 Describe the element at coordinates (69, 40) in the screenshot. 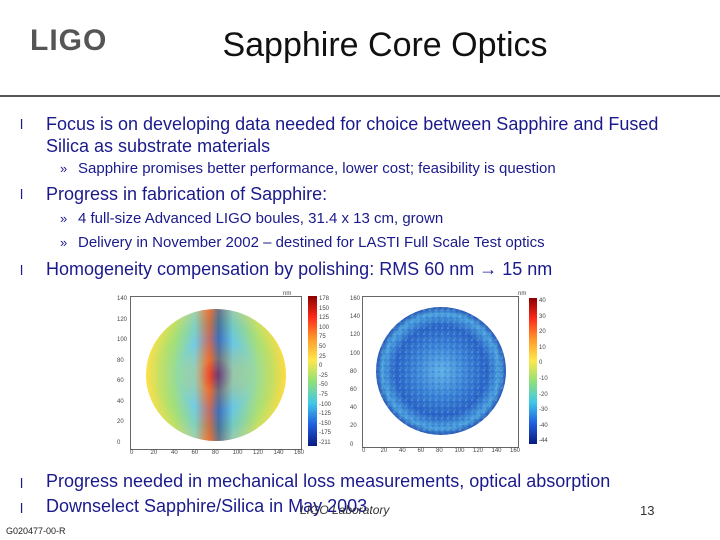

I see `ligo-logo: LIGO` at that location.